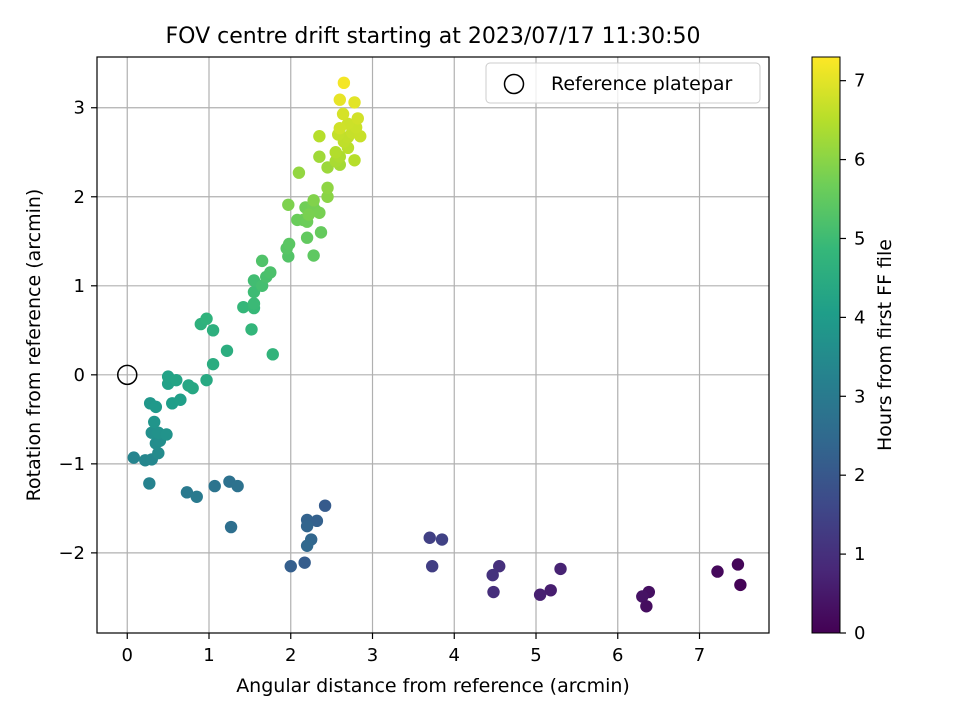 This screenshot has width=960, height=724. I want to click on legend-marker-open-circle, so click(514, 84).